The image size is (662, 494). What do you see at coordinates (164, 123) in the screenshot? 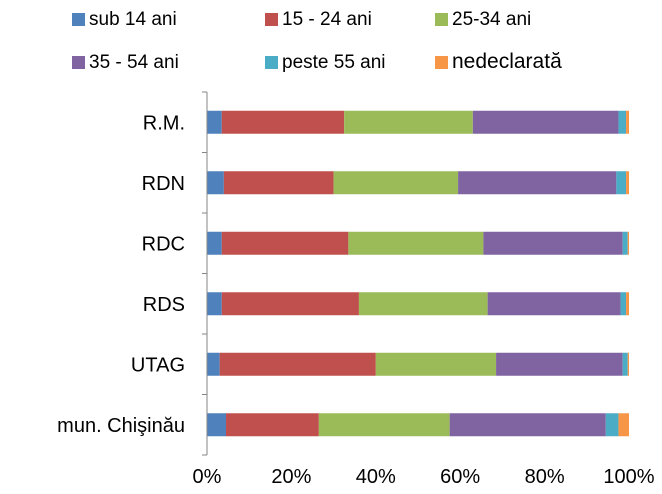
I see `category-label: R.M.` at bounding box center [164, 123].